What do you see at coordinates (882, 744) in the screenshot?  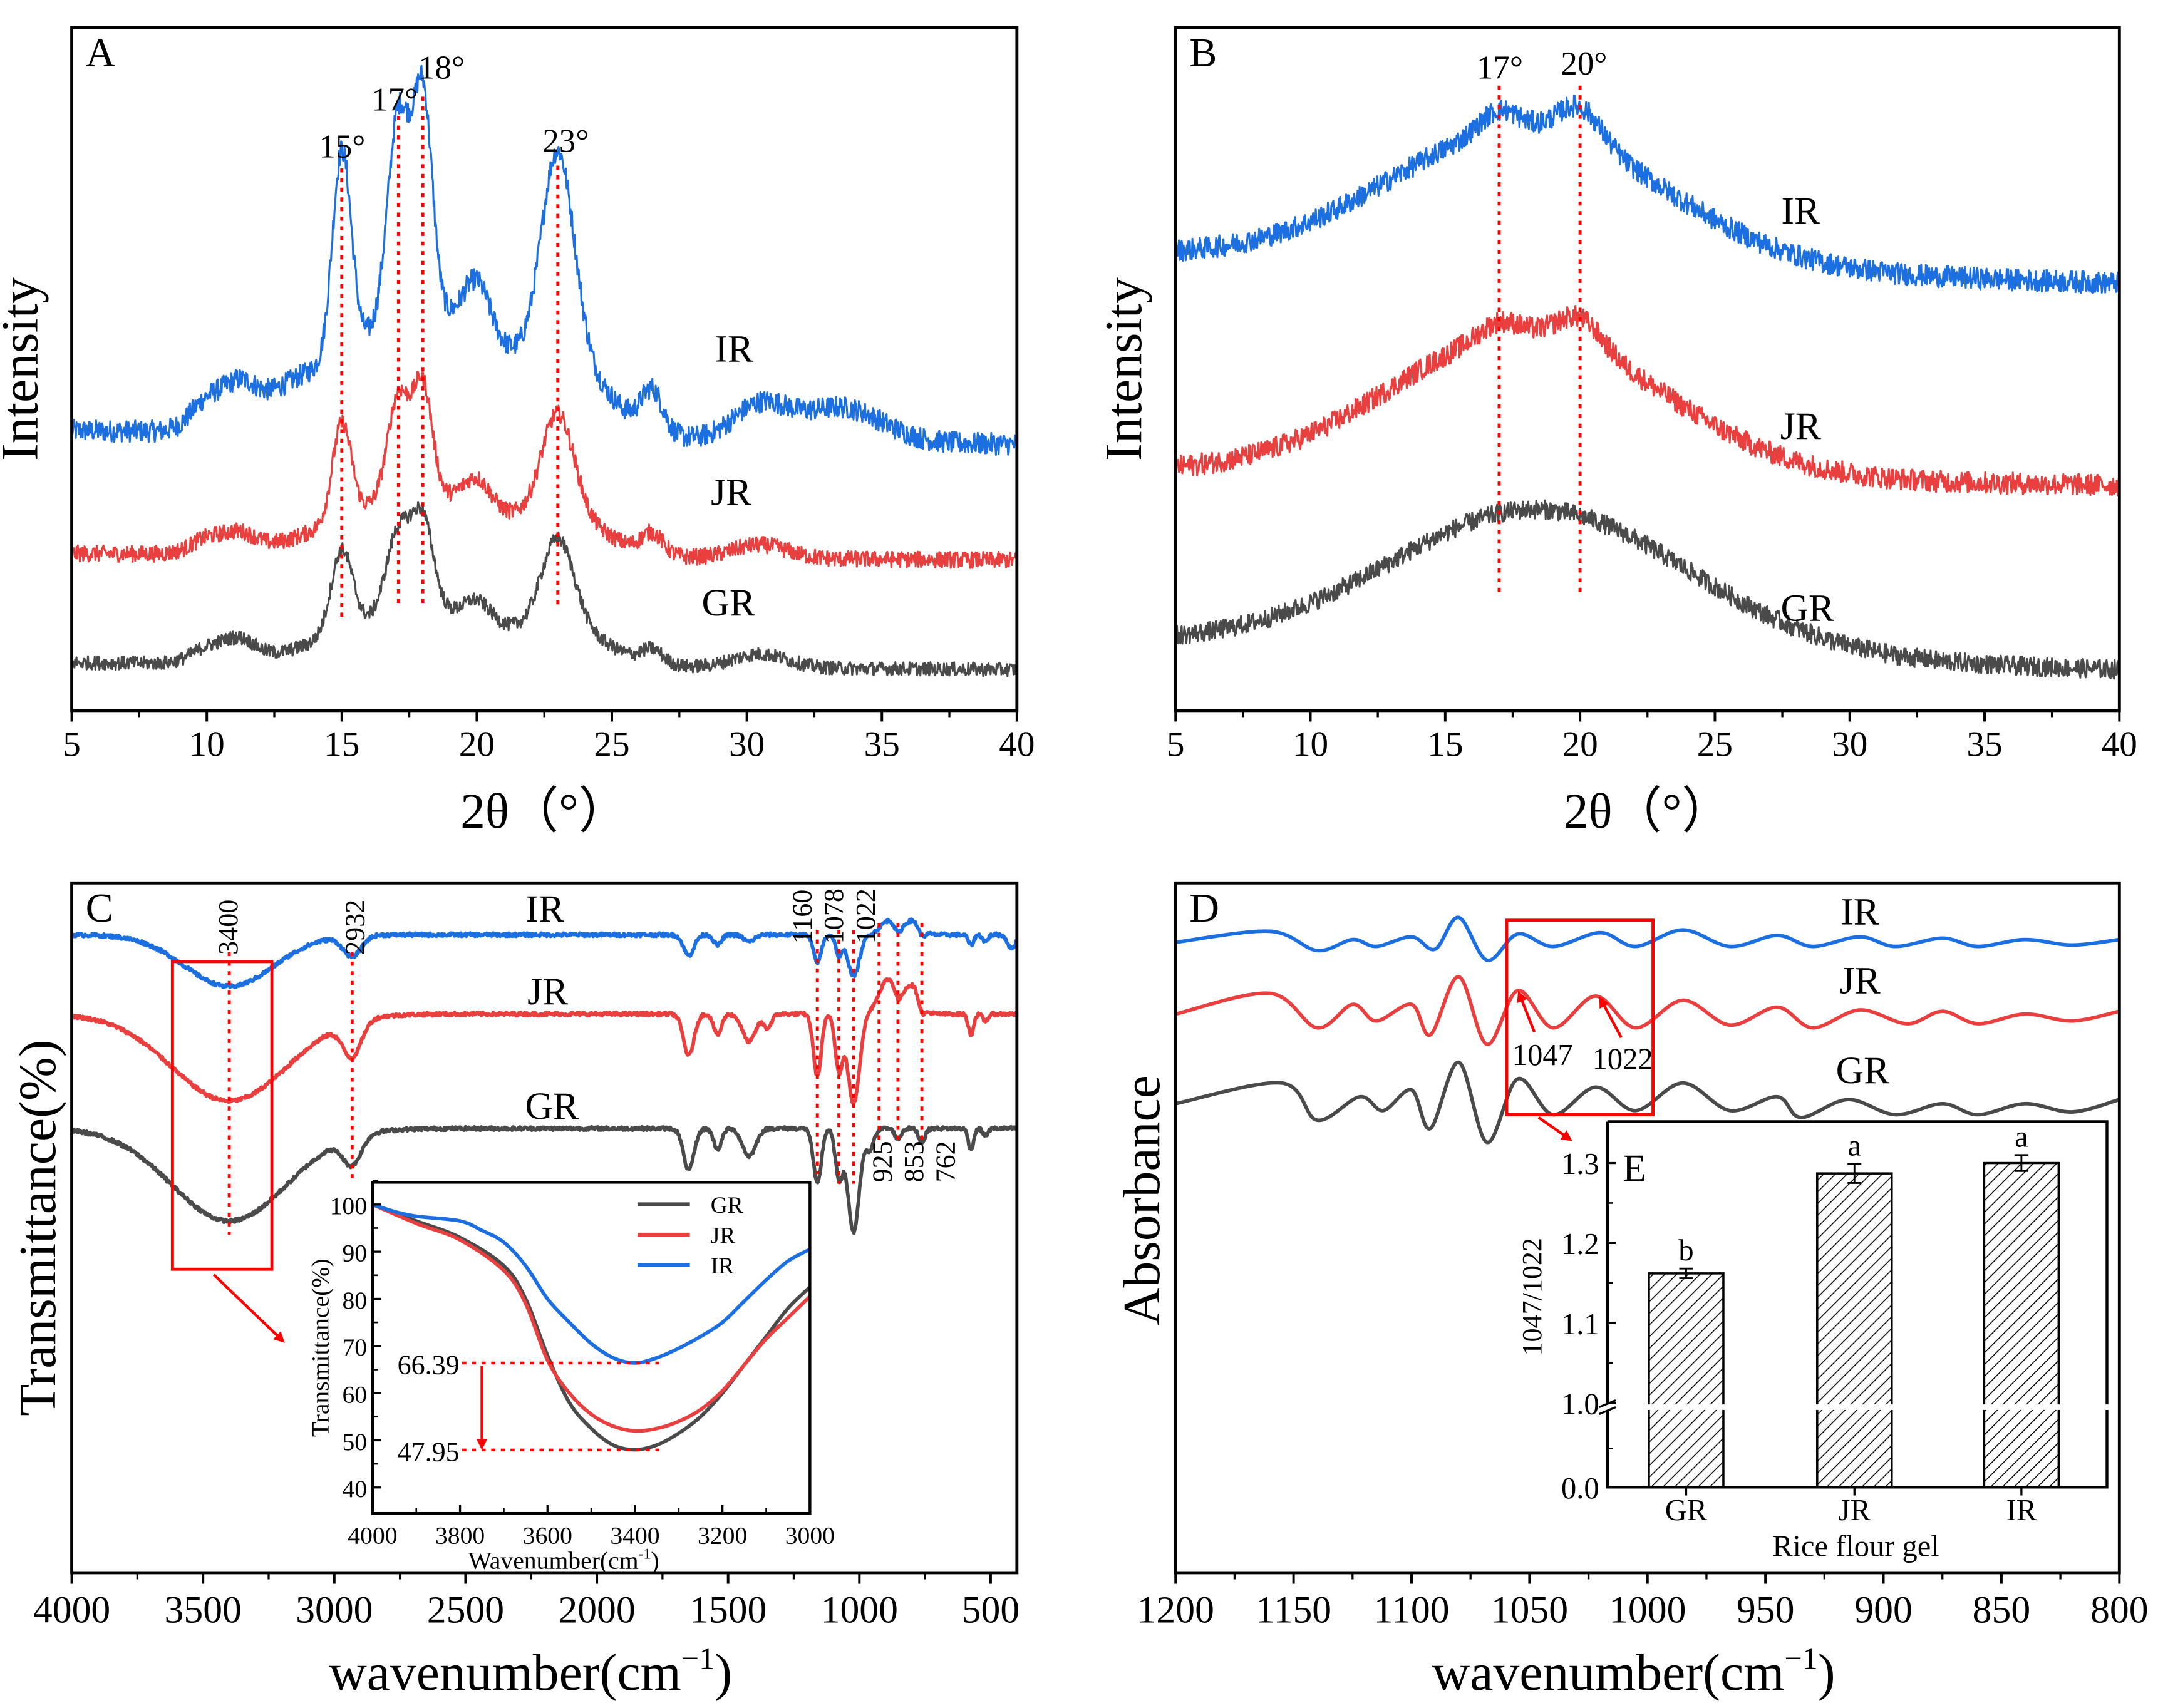 I see `x-tick-label: 35` at bounding box center [882, 744].